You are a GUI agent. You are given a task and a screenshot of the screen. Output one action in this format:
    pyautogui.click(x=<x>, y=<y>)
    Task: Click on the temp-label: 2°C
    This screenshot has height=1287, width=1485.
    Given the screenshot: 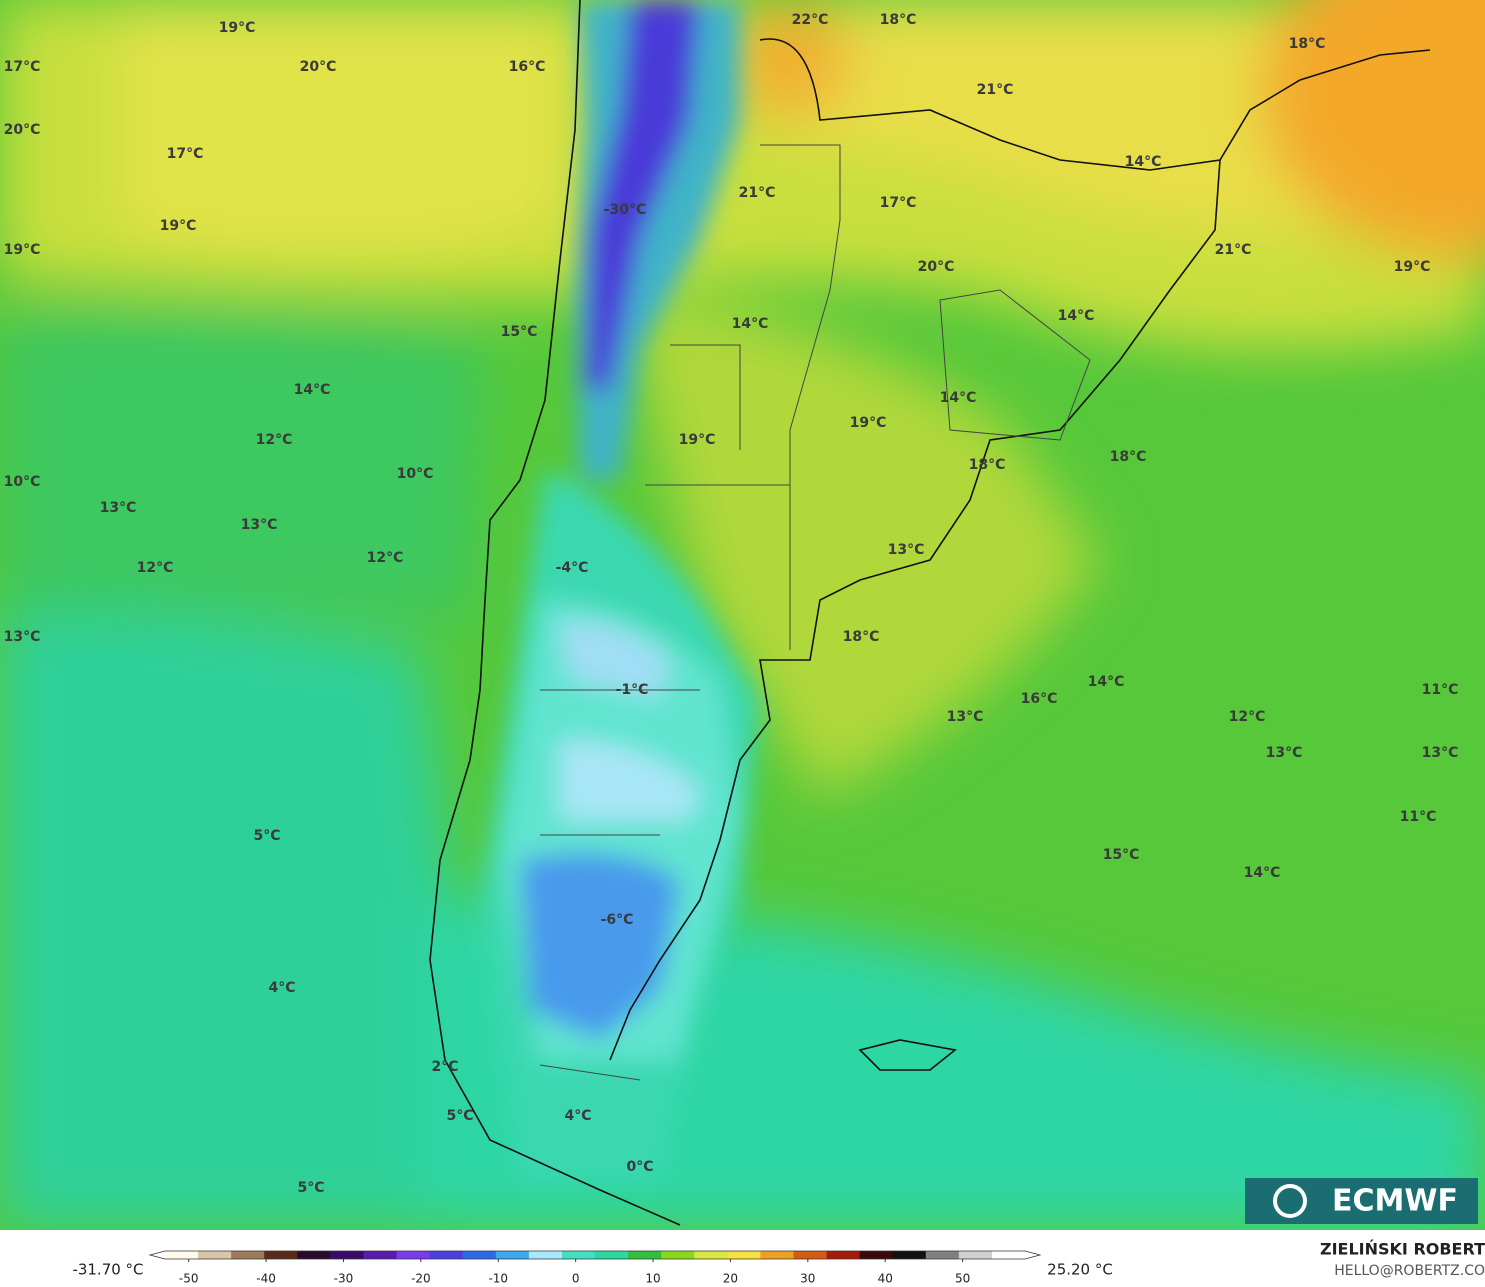 What is the action you would take?
    pyautogui.click(x=444, y=1067)
    